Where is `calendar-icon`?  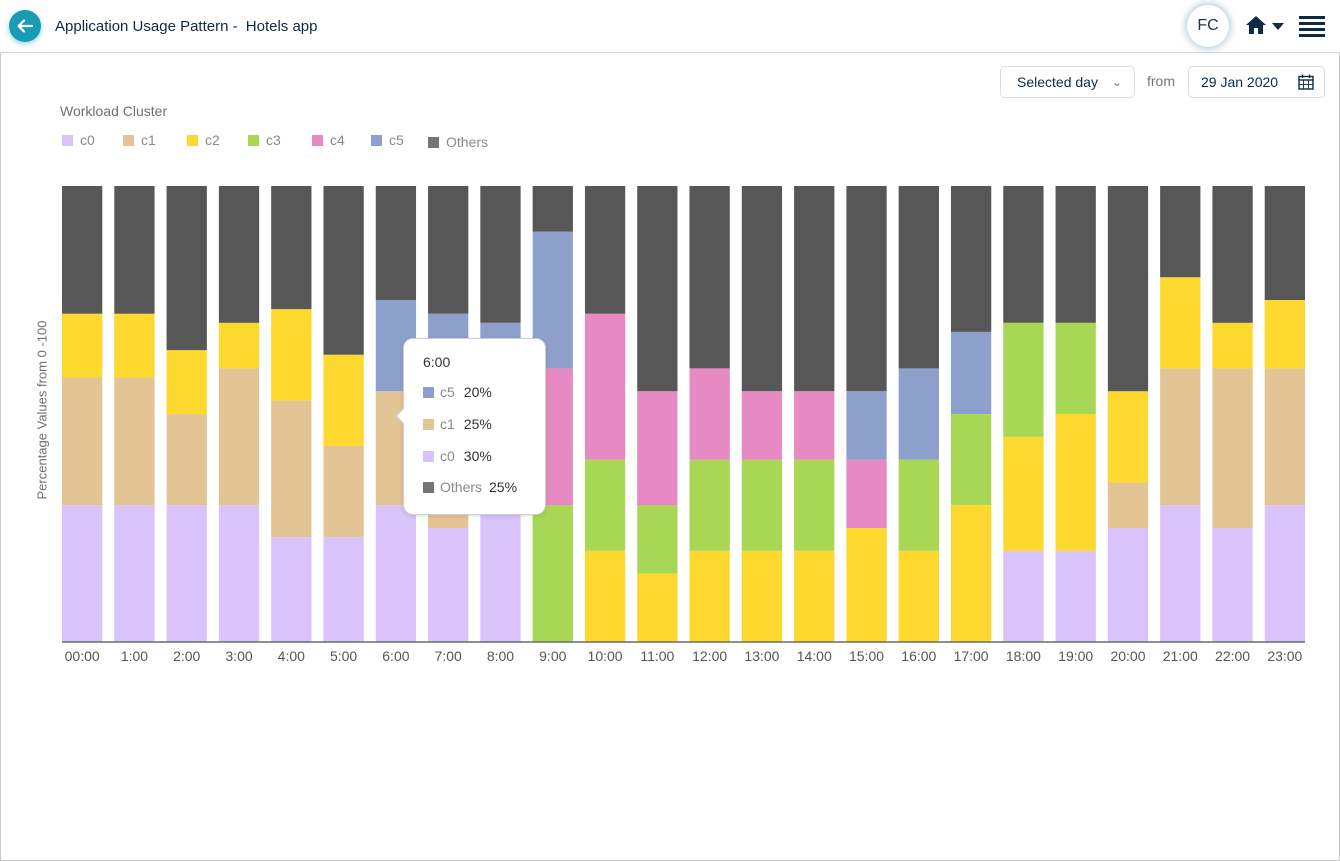
calendar-icon is located at coordinates (1306, 82).